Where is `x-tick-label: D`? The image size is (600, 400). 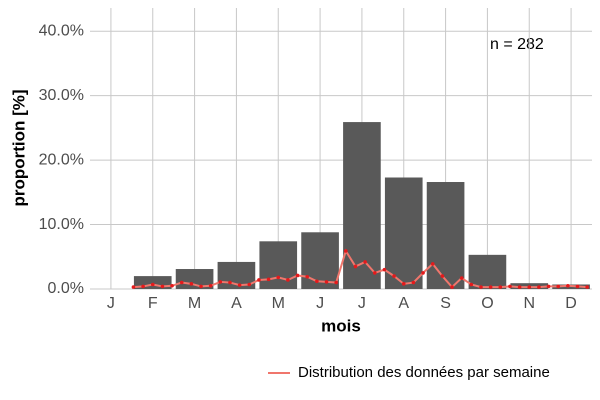 x-tick-label: D is located at coordinates (571, 303).